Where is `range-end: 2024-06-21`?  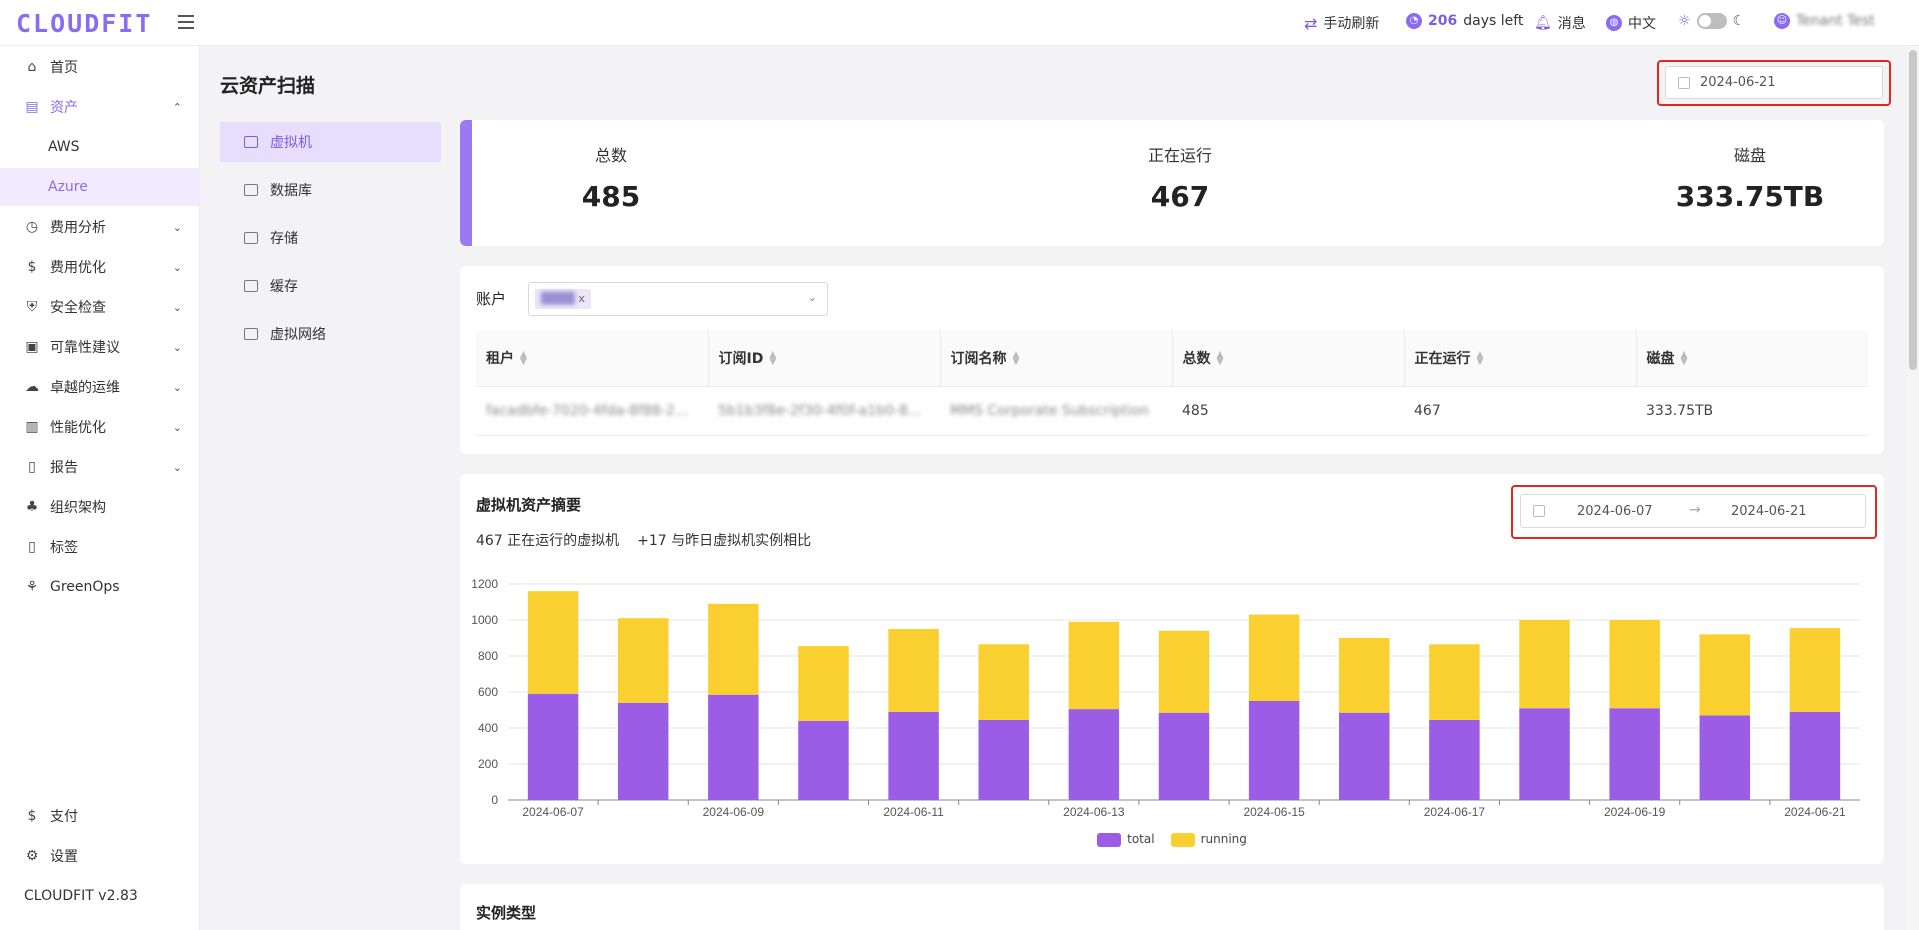
range-end: 2024-06-21 is located at coordinates (1769, 511).